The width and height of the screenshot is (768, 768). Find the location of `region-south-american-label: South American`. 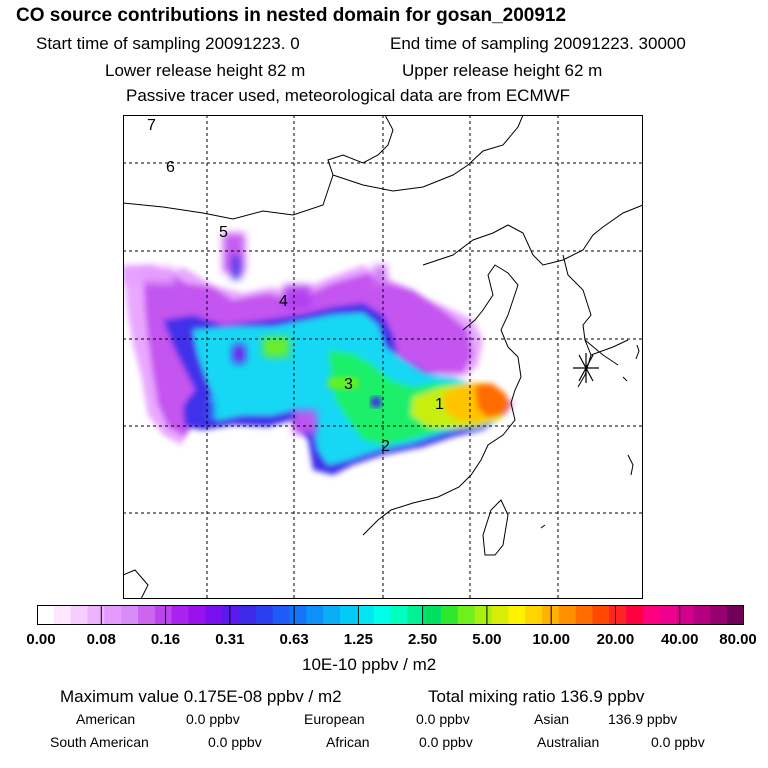

region-south-american-label: South American is located at coordinates (99, 742).